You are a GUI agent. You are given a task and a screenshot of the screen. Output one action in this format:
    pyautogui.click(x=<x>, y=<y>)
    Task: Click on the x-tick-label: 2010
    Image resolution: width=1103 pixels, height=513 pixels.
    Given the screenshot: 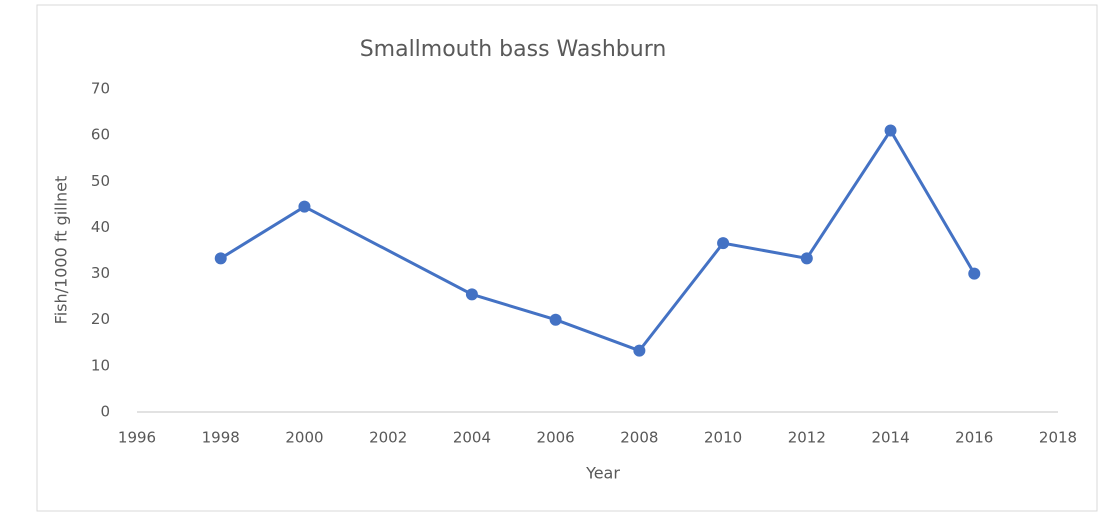 What is the action you would take?
    pyautogui.click(x=723, y=438)
    